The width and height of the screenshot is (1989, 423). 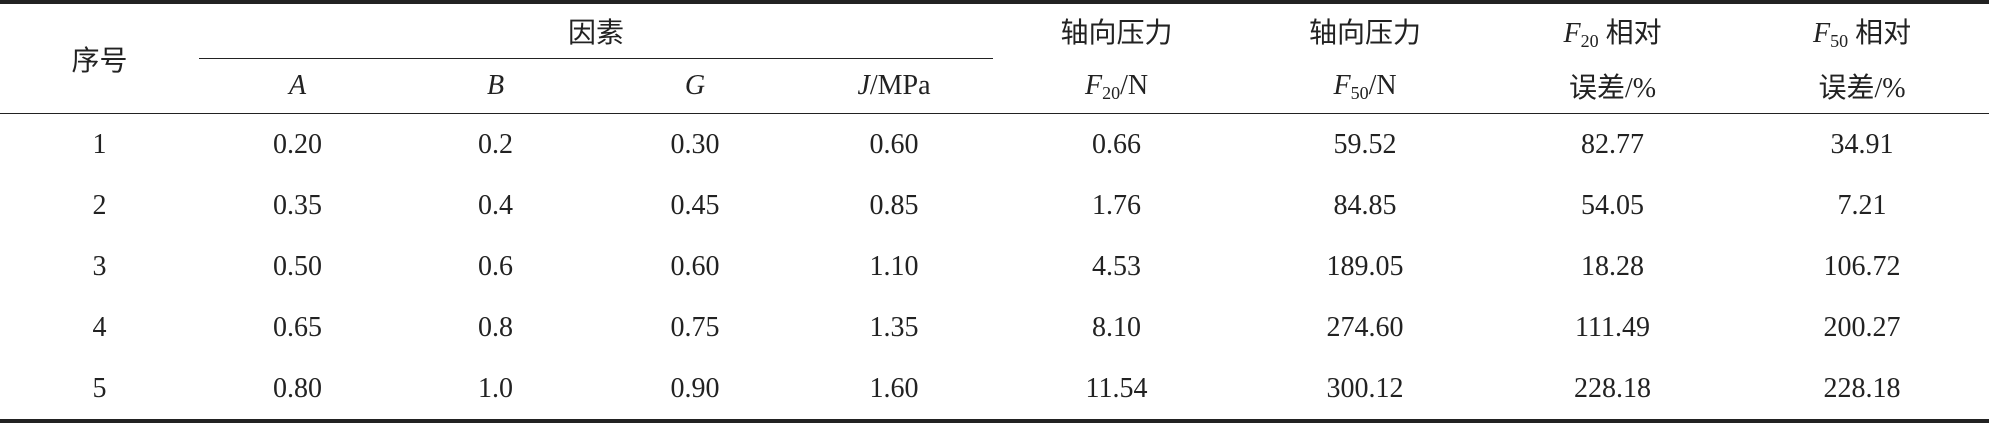 What do you see at coordinates (863, 85) in the screenshot?
I see `variable: J` at bounding box center [863, 85].